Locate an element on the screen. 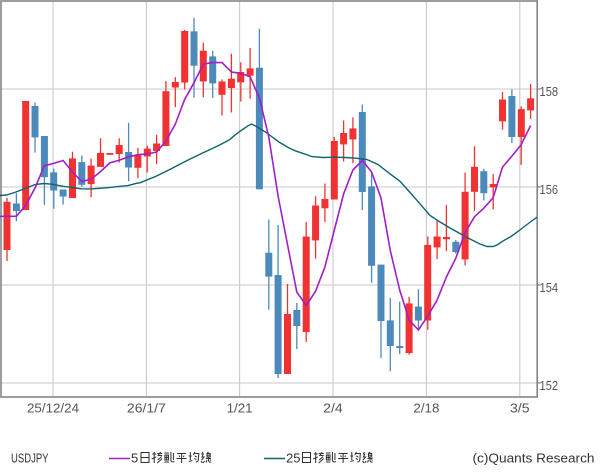 This screenshot has width=600, height=475. svg-text: (c)Quants Research is located at coordinates (534, 458).